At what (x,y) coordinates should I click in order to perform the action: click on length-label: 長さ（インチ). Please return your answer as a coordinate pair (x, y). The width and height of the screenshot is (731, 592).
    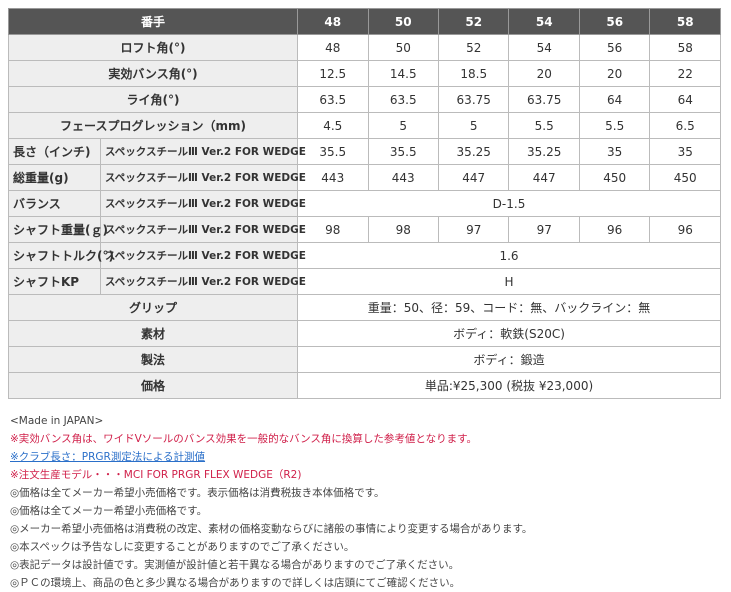
    Looking at the image, I should click on (54, 151).